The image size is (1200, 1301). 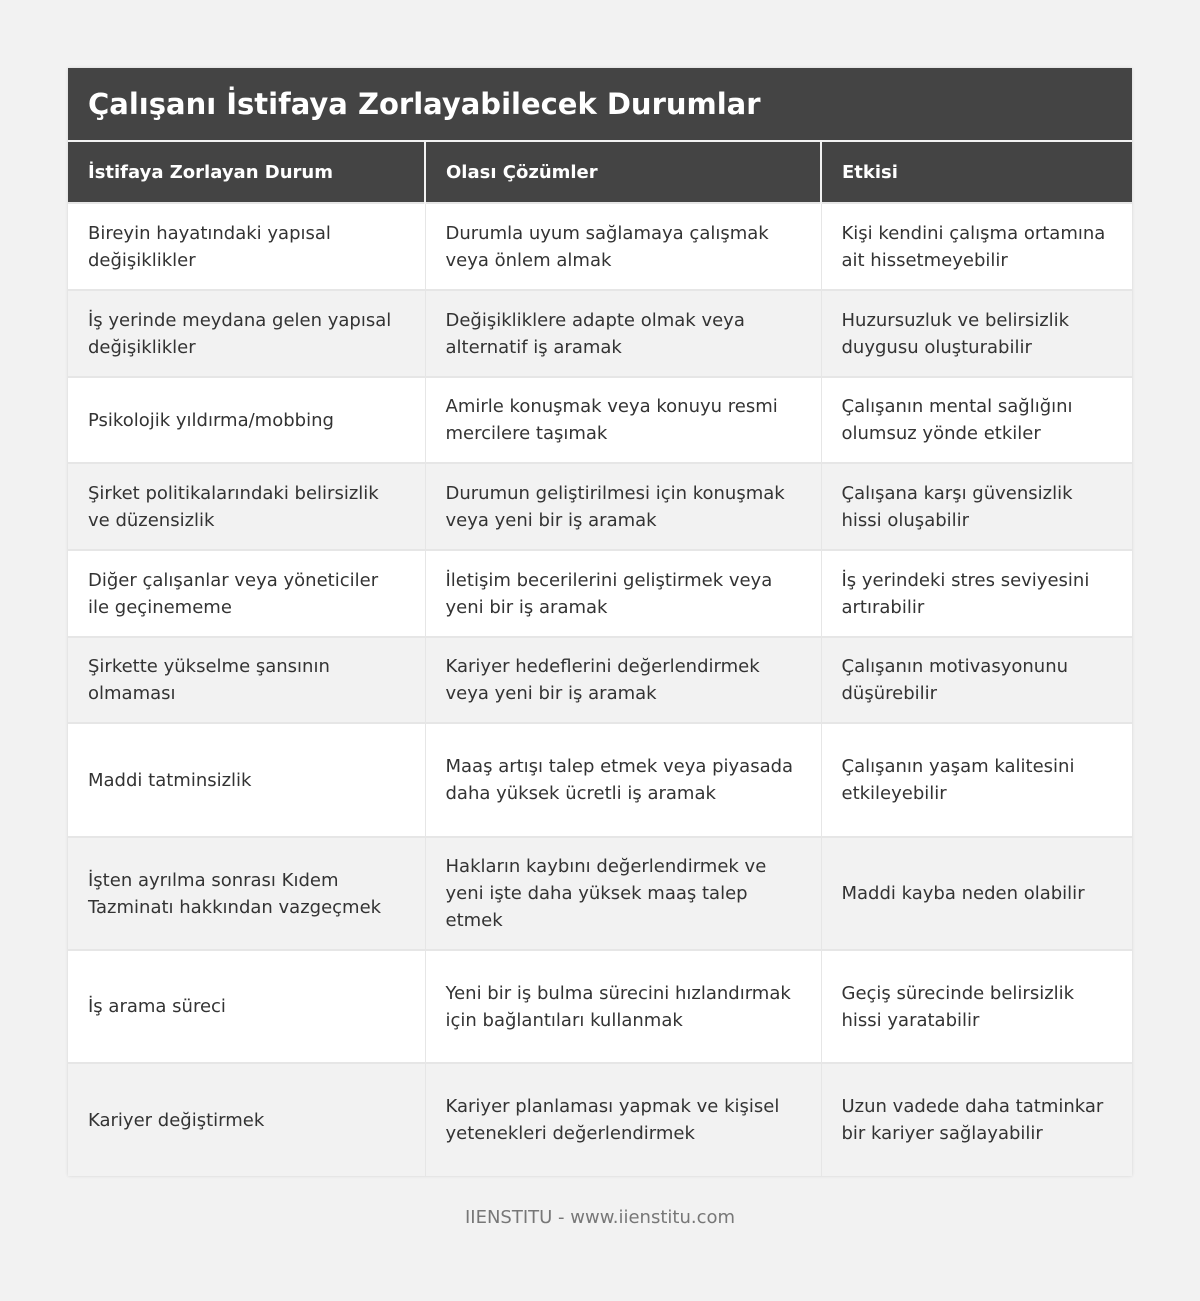 I want to click on column-header: İstifaya Zorlayan Durum, so click(x=247, y=172).